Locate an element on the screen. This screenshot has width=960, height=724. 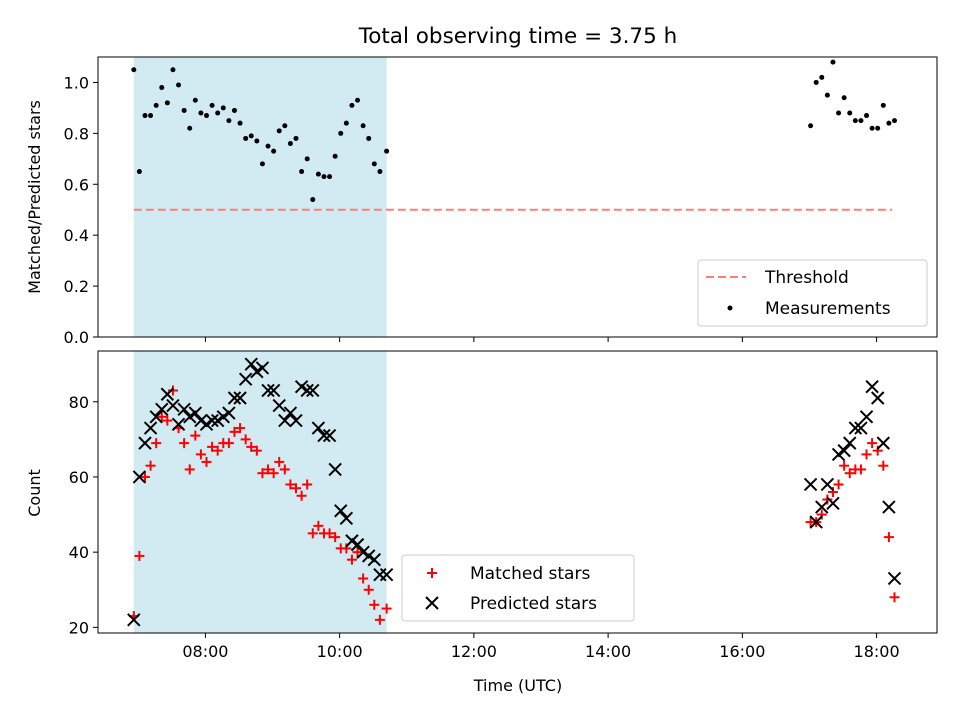
top-y-axis-label: Matched/Predicted stars is located at coordinates (34, 197).